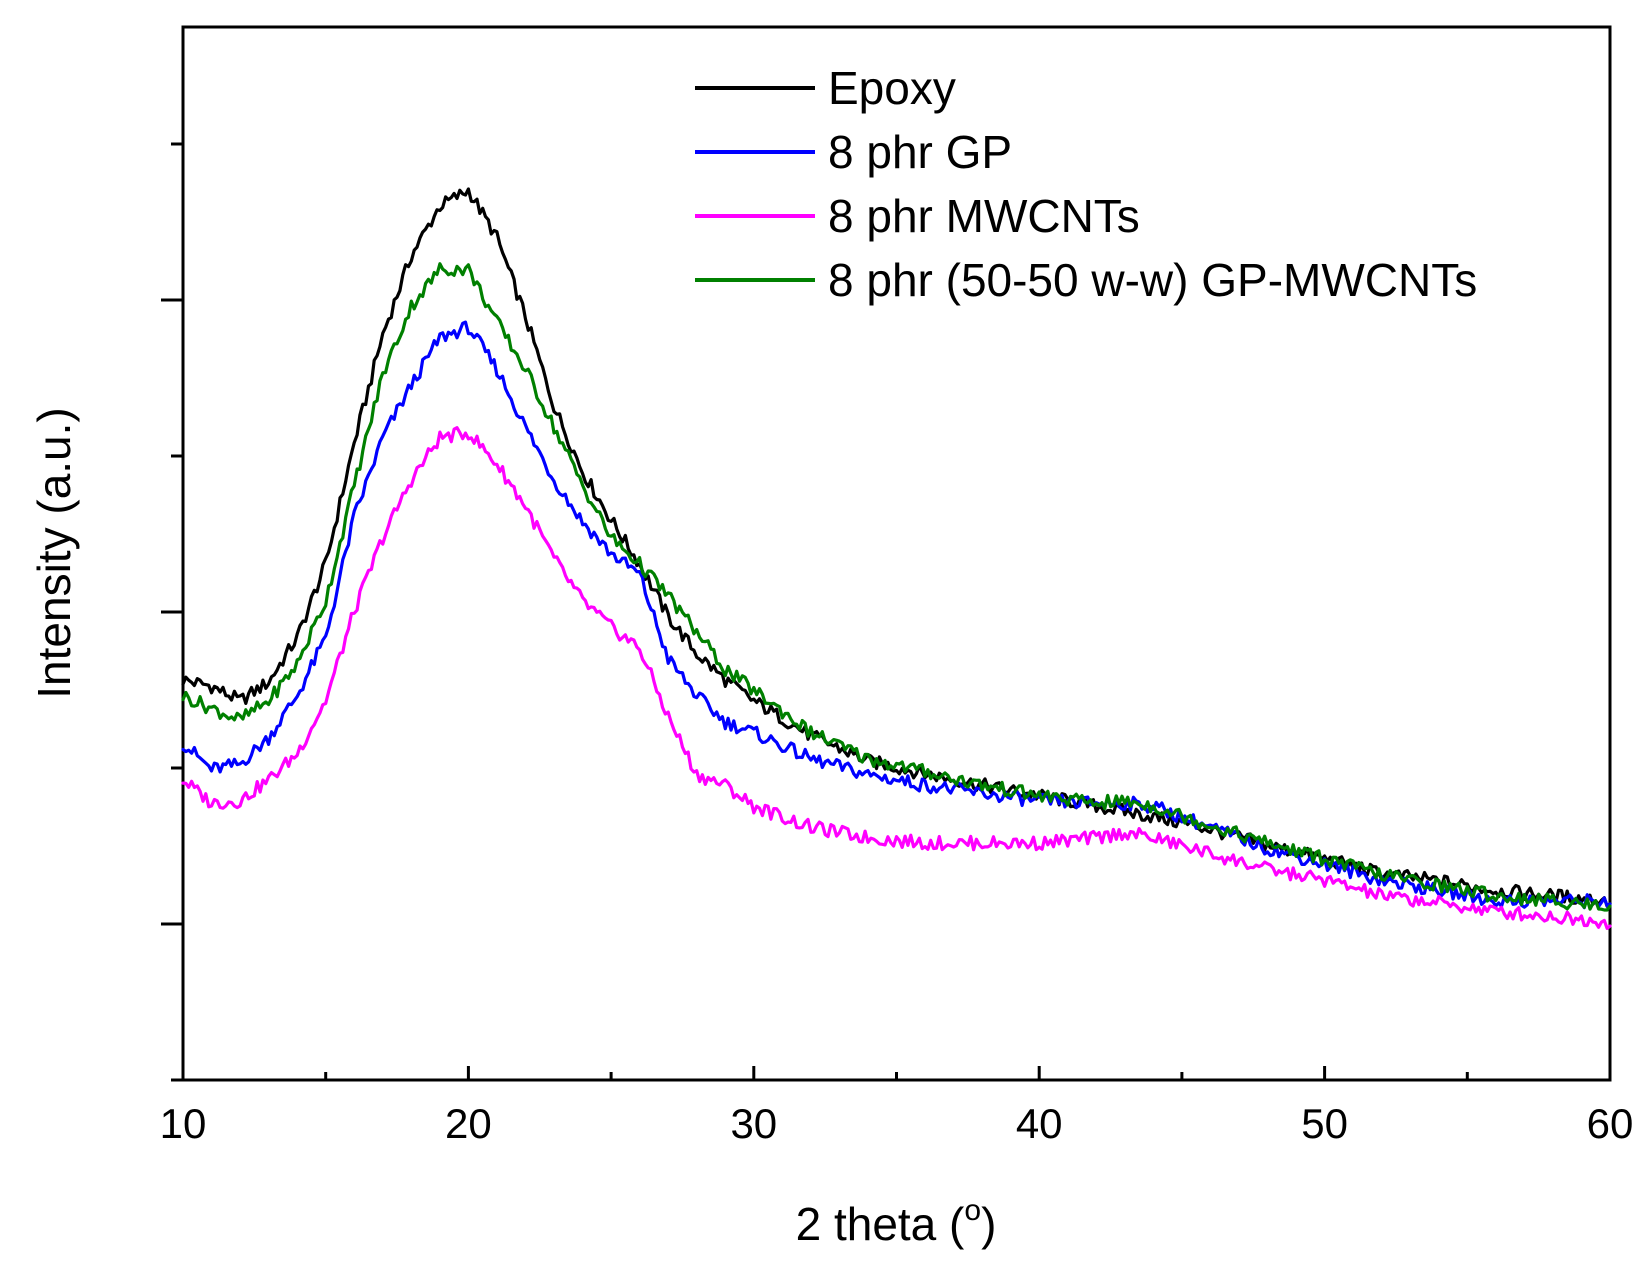 This screenshot has height=1265, width=1647. What do you see at coordinates (1039, 1123) in the screenshot?
I see `x-tick-label: 40` at bounding box center [1039, 1123].